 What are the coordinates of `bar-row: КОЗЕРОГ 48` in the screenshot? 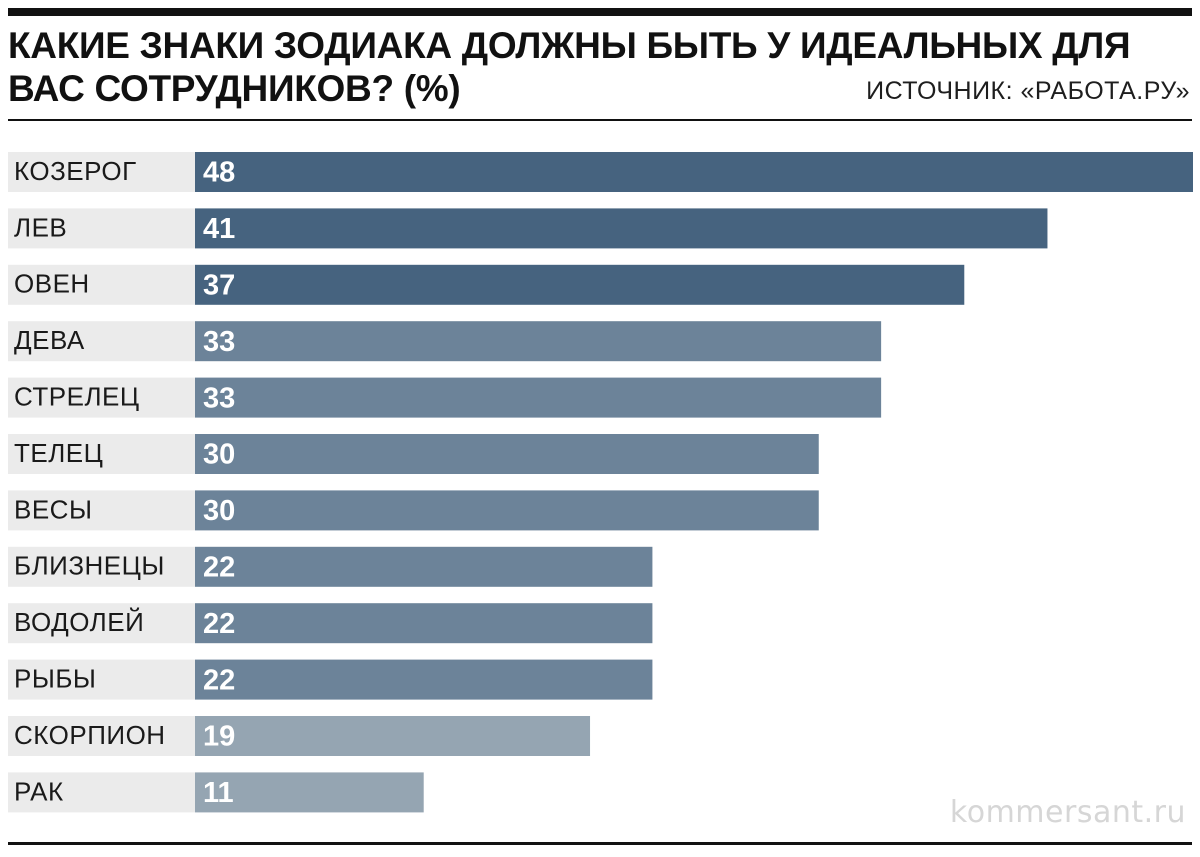 It's located at (600, 172).